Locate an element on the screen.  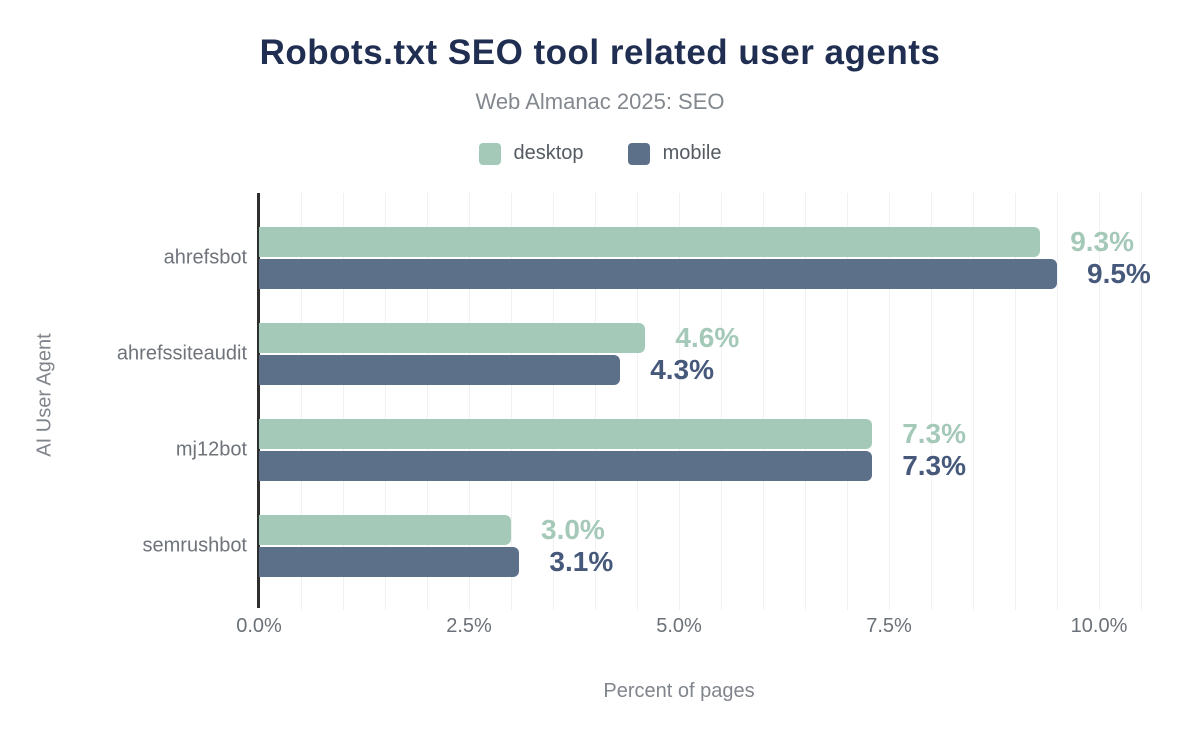
legend-swatch-desktop is located at coordinates (489, 153).